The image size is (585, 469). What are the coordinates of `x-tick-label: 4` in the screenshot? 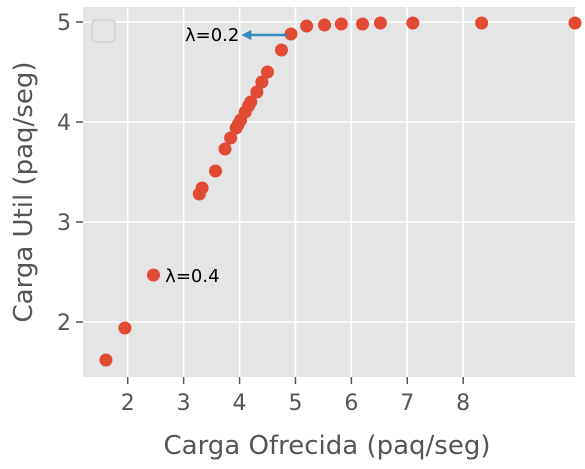 It's located at (240, 403).